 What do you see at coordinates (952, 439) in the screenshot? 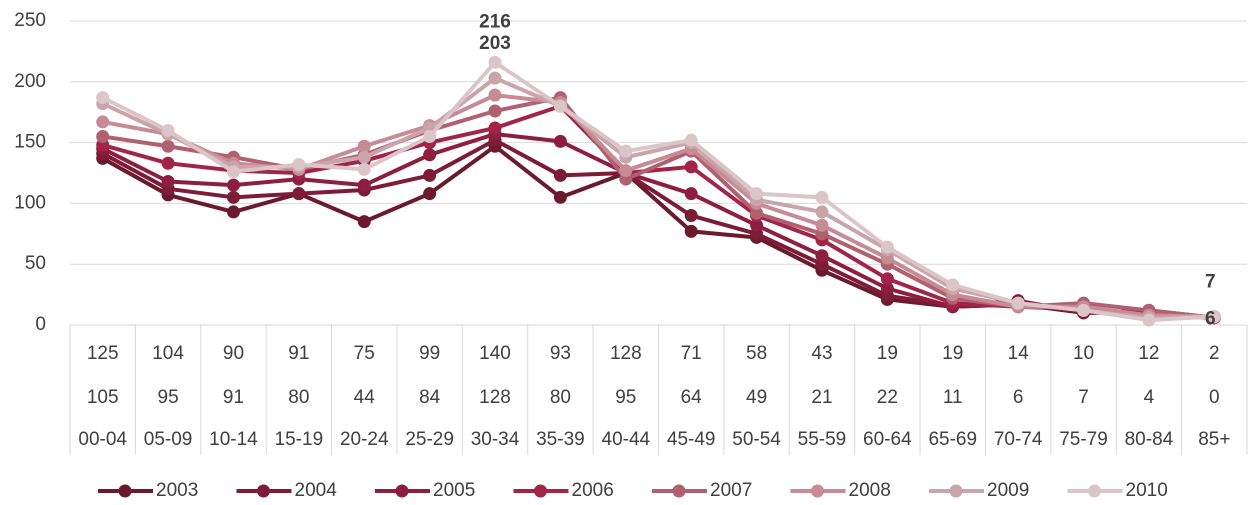
I see `x-tick-label: 65-69` at bounding box center [952, 439].